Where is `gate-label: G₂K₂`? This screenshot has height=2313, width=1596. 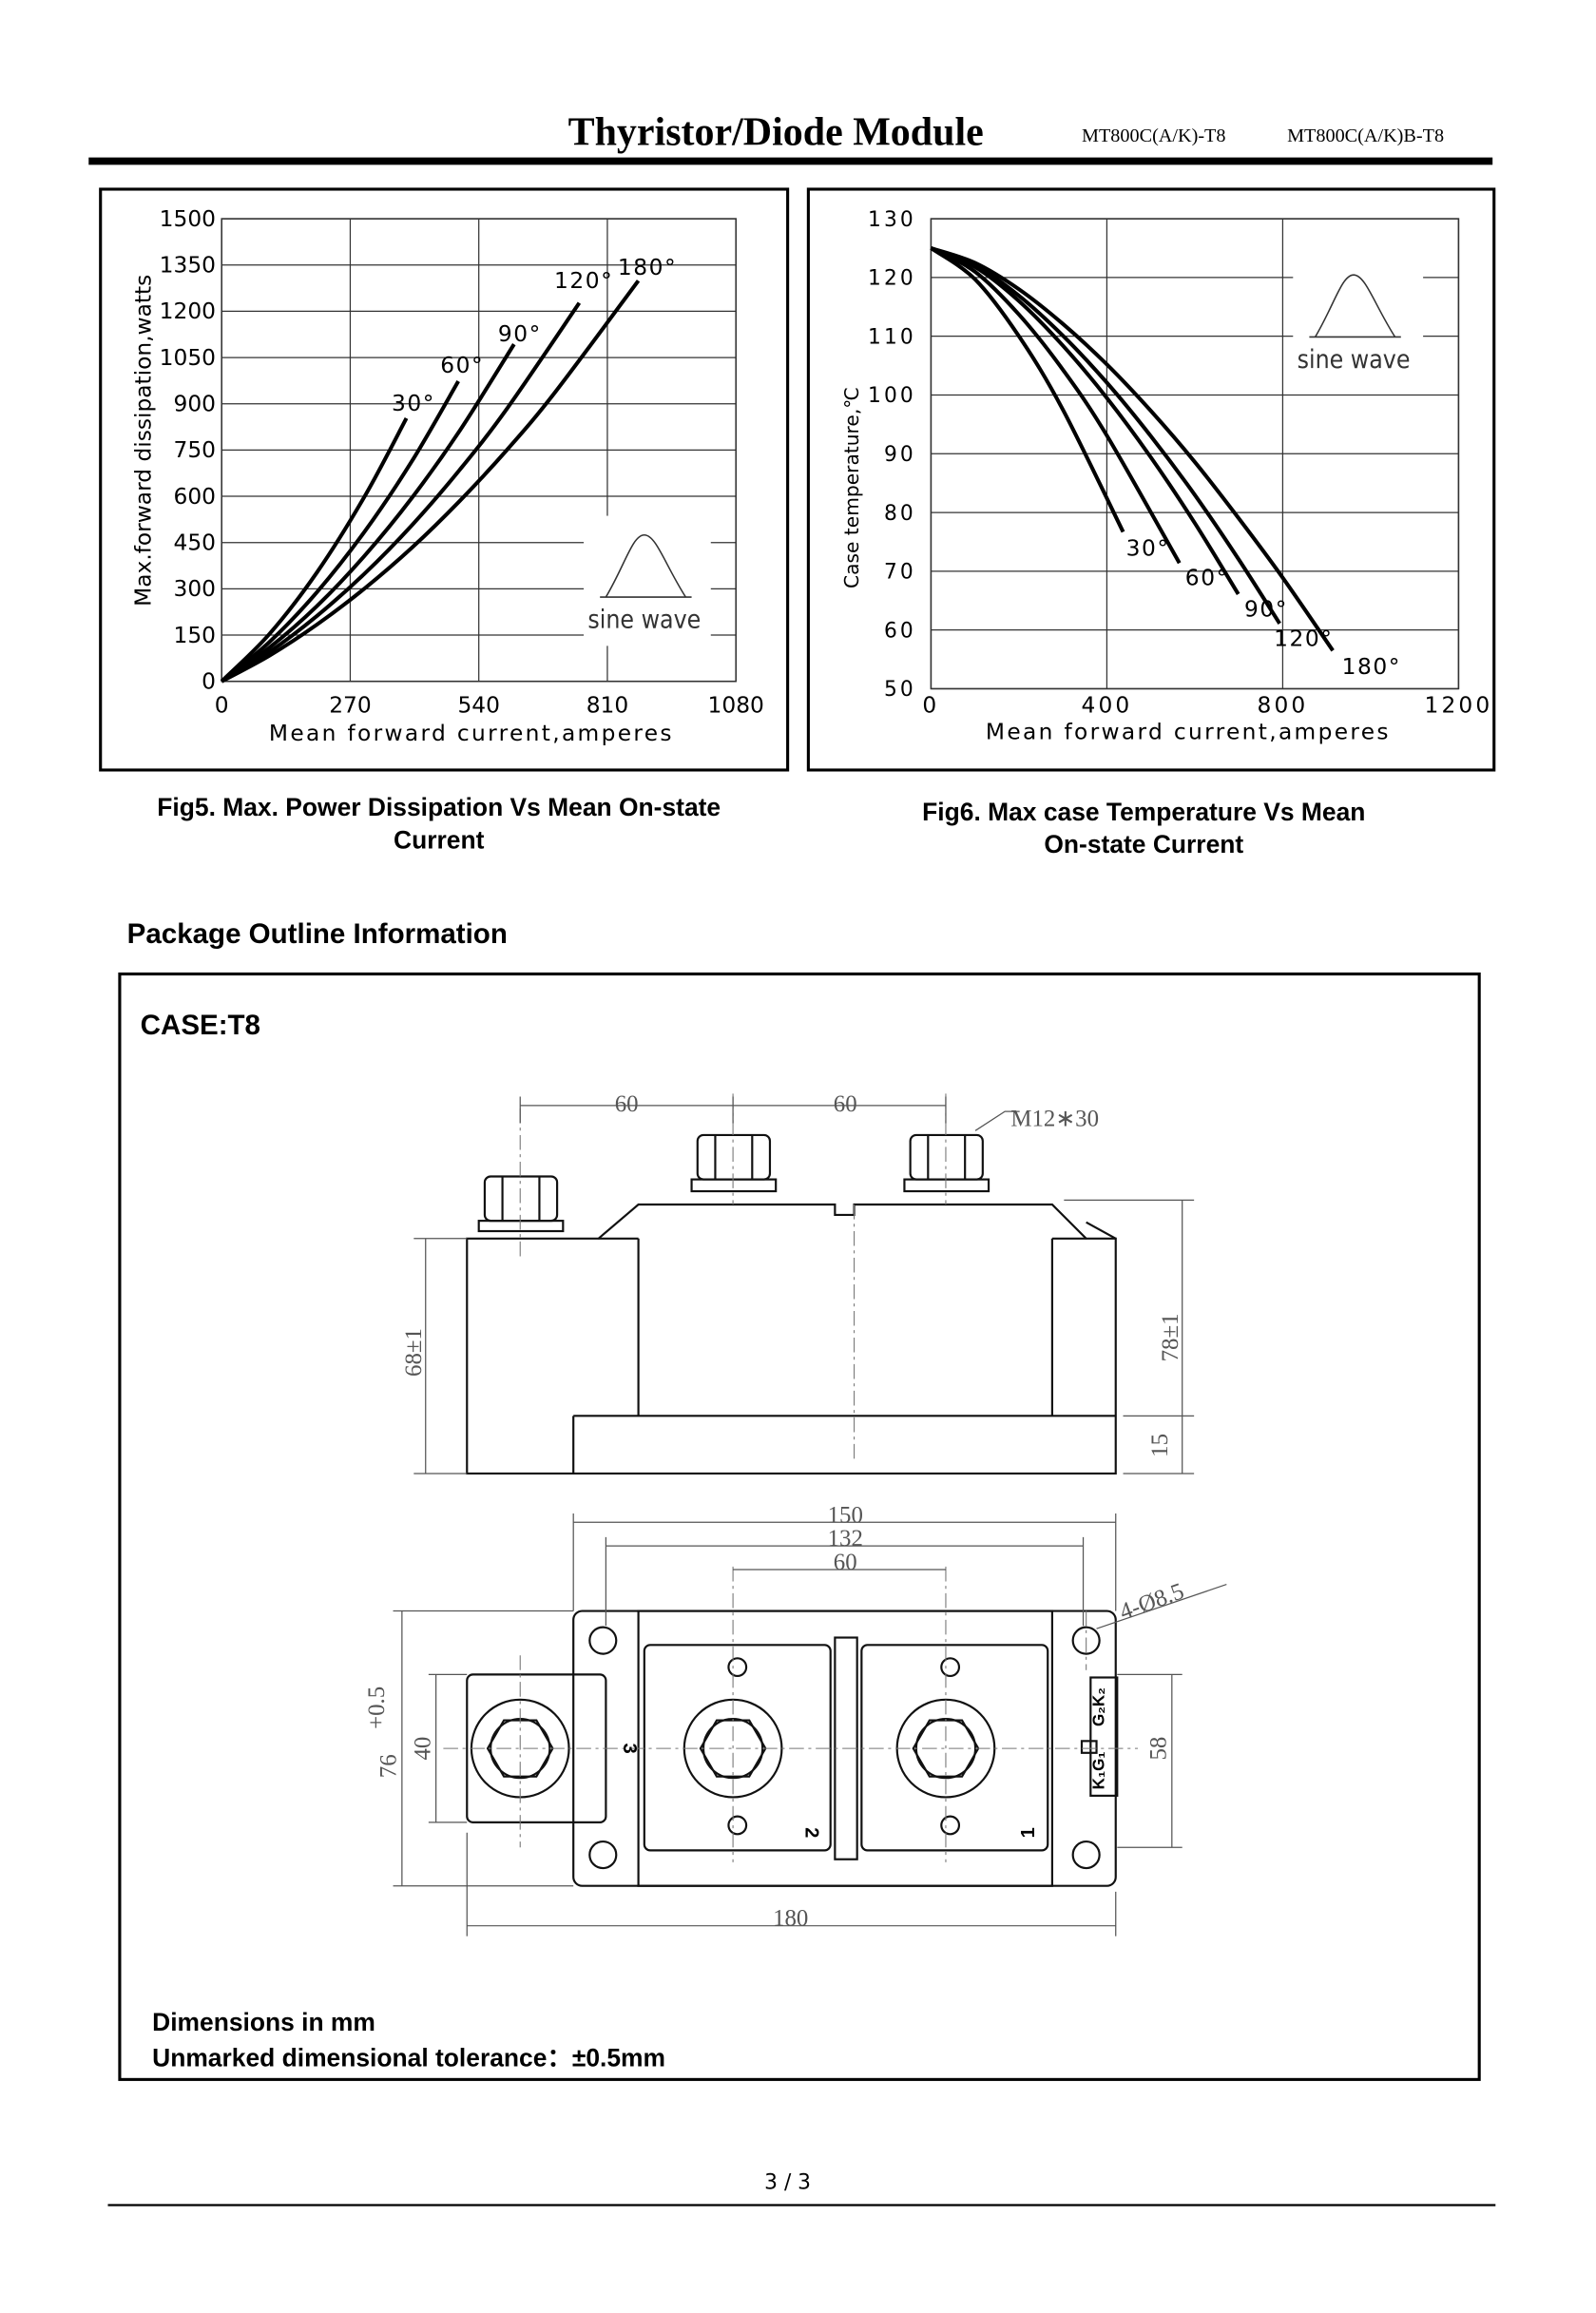
gate-label: G₂K₂ is located at coordinates (1098, 1706).